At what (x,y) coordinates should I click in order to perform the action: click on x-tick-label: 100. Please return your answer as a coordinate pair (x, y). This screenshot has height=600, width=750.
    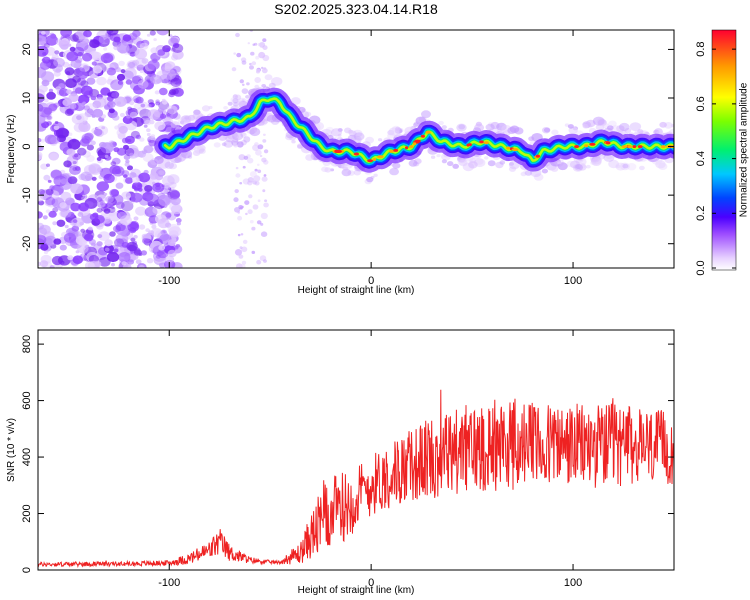
    Looking at the image, I should click on (573, 281).